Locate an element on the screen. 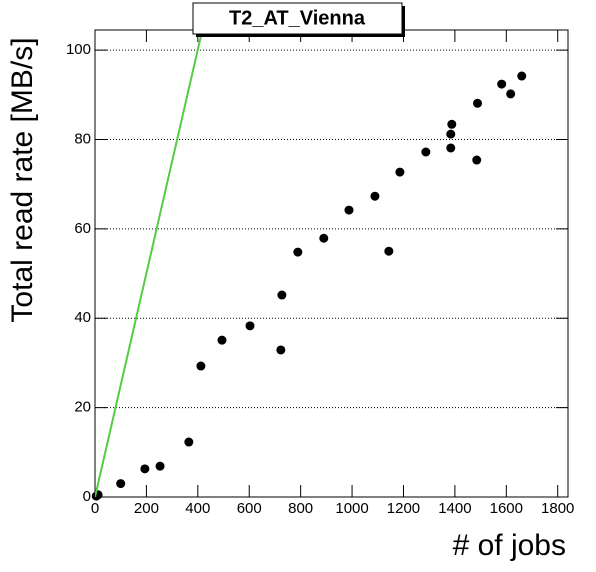  x-tick-label: 1600 is located at coordinates (506, 508).